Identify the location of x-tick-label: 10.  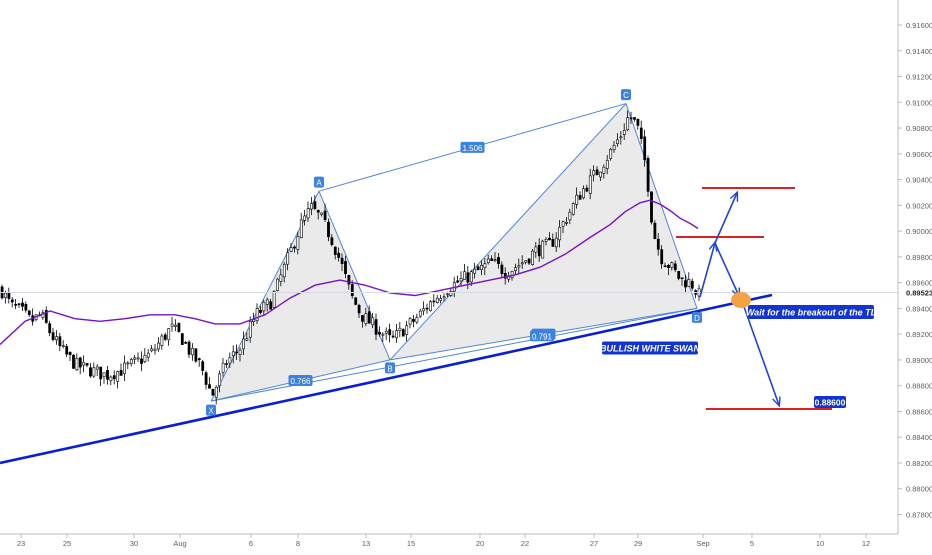
(820, 543).